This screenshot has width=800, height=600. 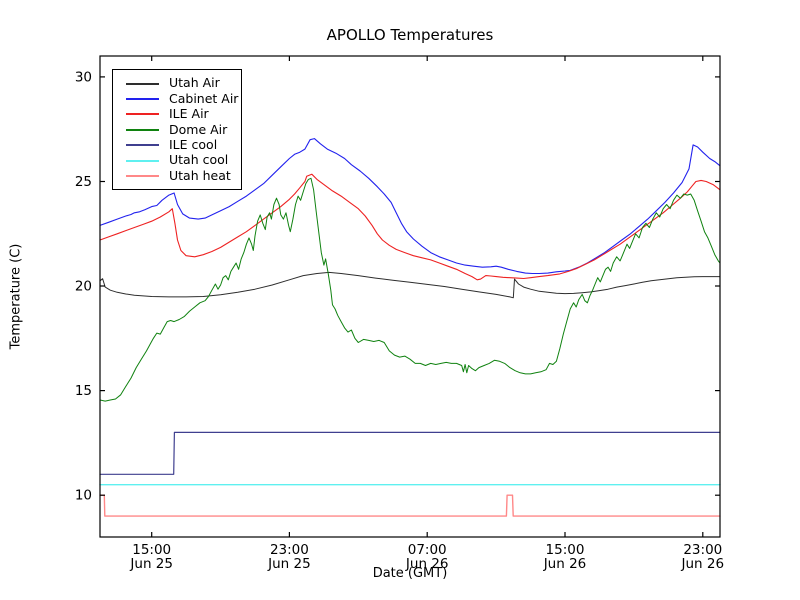 What do you see at coordinates (83, 287) in the screenshot?
I see `y-tick-label: 20` at bounding box center [83, 287].